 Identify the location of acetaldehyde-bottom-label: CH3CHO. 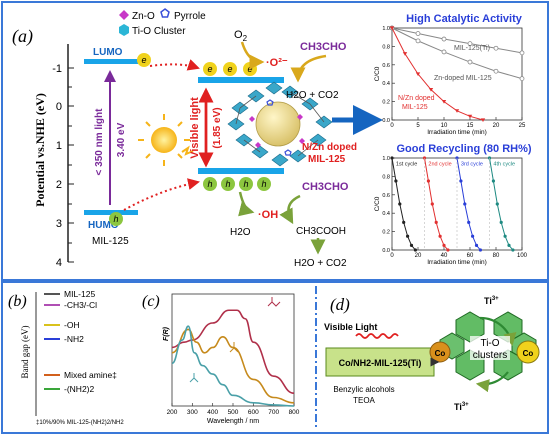
(325, 187).